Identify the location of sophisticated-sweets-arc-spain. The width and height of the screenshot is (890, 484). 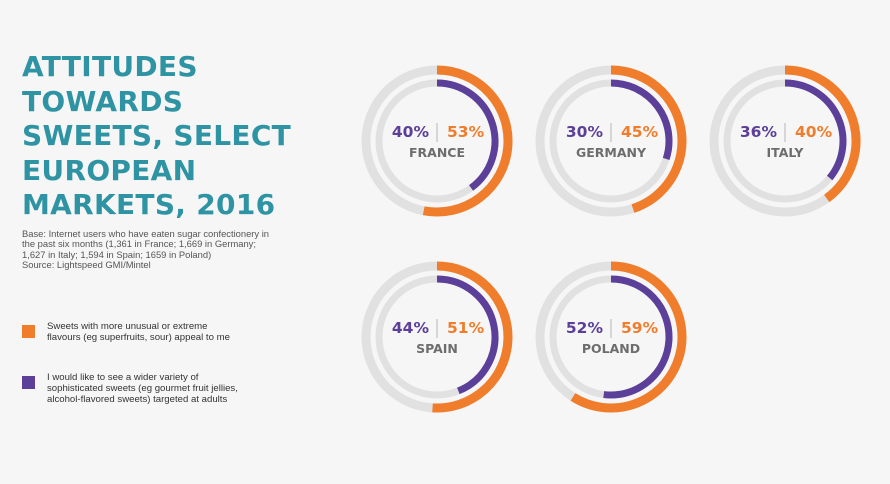
(467, 335).